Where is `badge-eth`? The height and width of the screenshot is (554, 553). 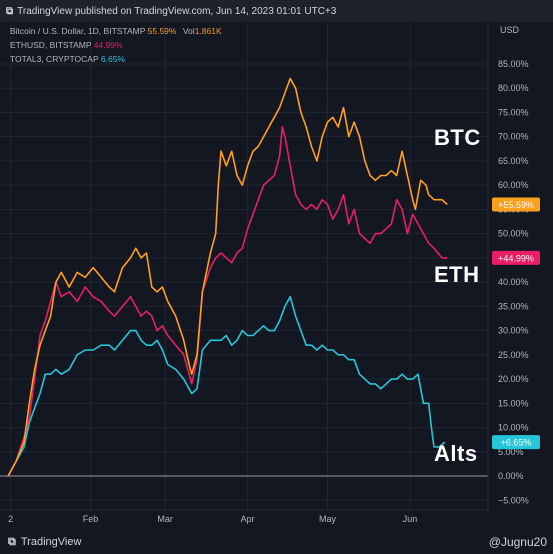
badge-eth is located at coordinates (516, 257).